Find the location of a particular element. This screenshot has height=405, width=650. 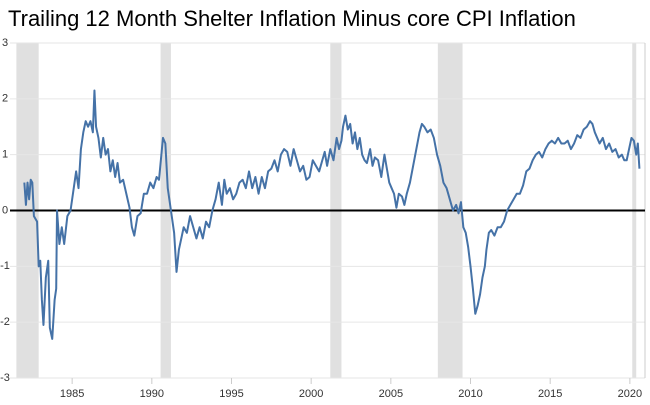

x-tick-label: 1995 is located at coordinates (231, 394).